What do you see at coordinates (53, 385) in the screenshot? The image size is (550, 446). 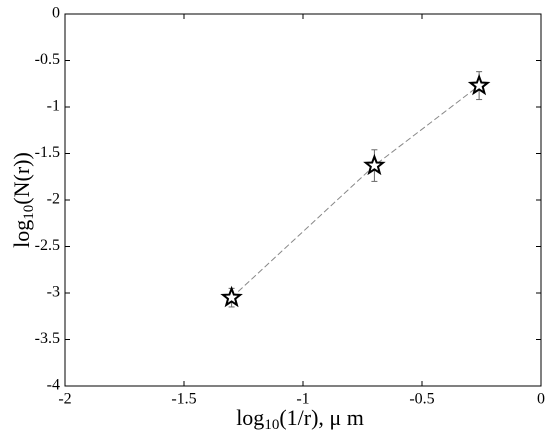 I see `y-tick-label: -4` at bounding box center [53, 385].